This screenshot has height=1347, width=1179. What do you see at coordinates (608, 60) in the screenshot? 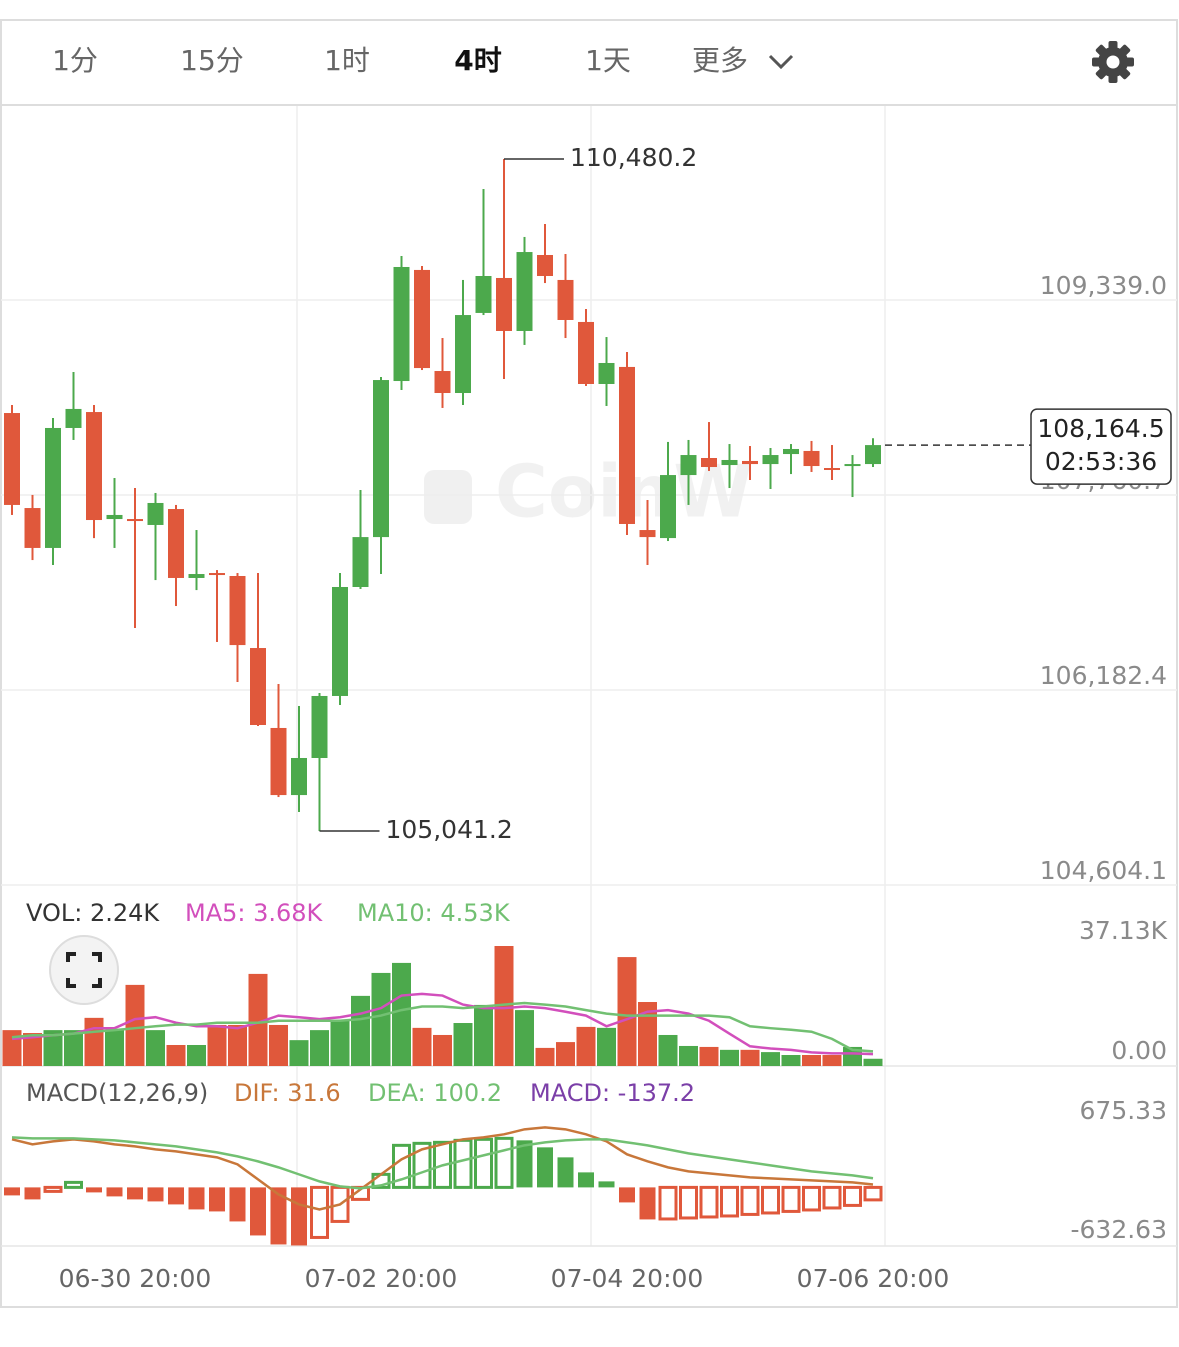
I see `timeframe-tab: 1天` at bounding box center [608, 60].